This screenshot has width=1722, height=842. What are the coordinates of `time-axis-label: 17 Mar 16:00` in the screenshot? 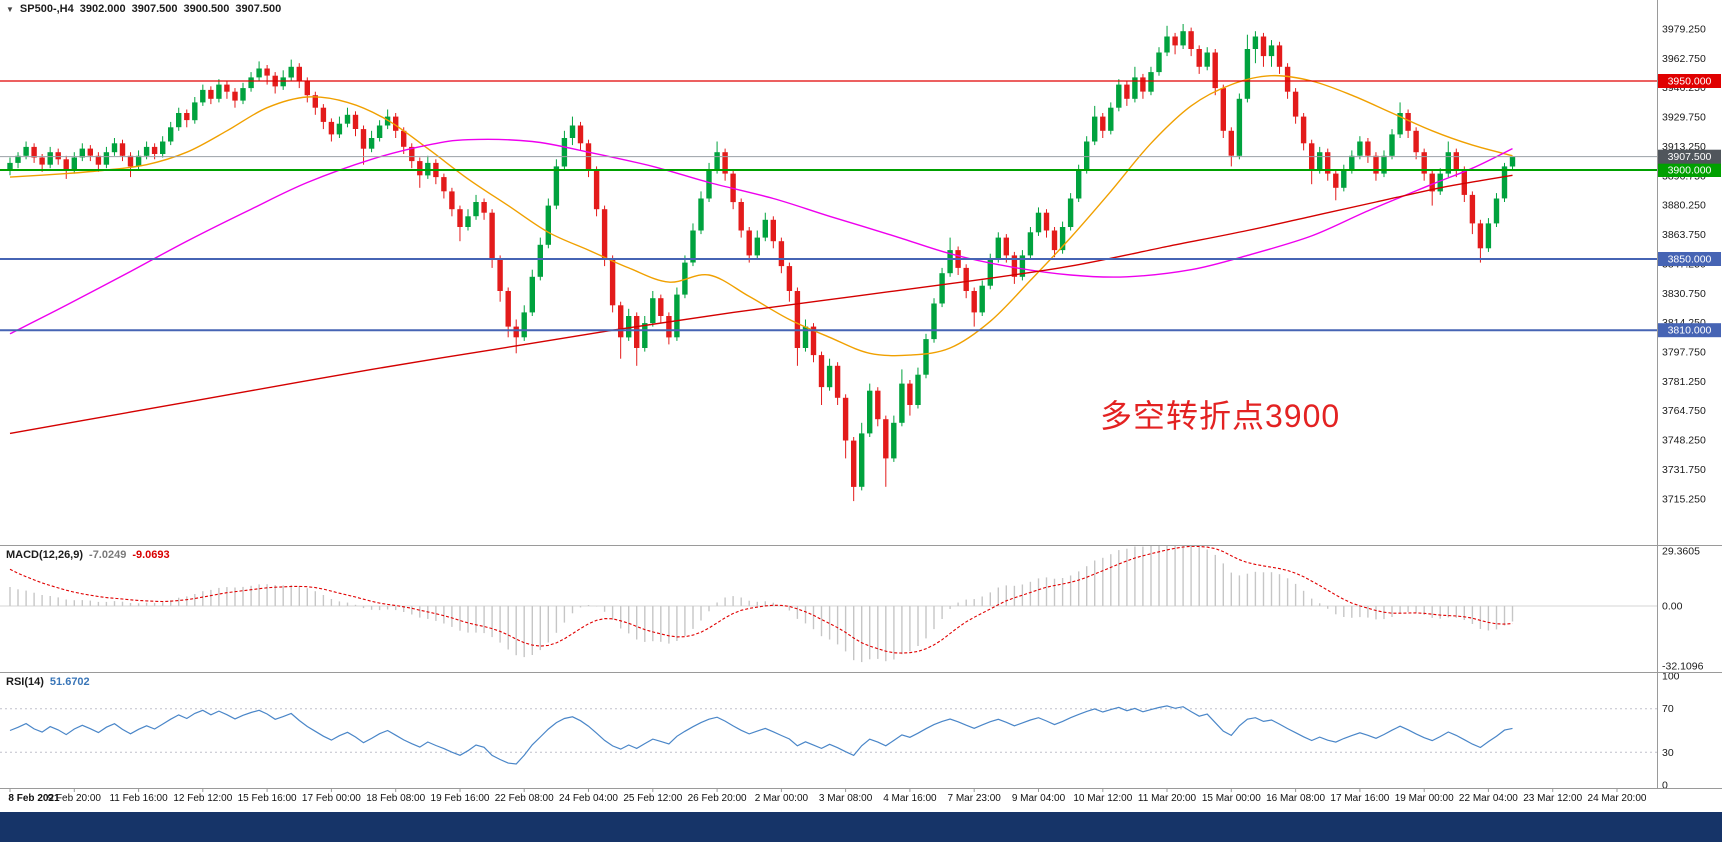 It's located at (1359, 798).